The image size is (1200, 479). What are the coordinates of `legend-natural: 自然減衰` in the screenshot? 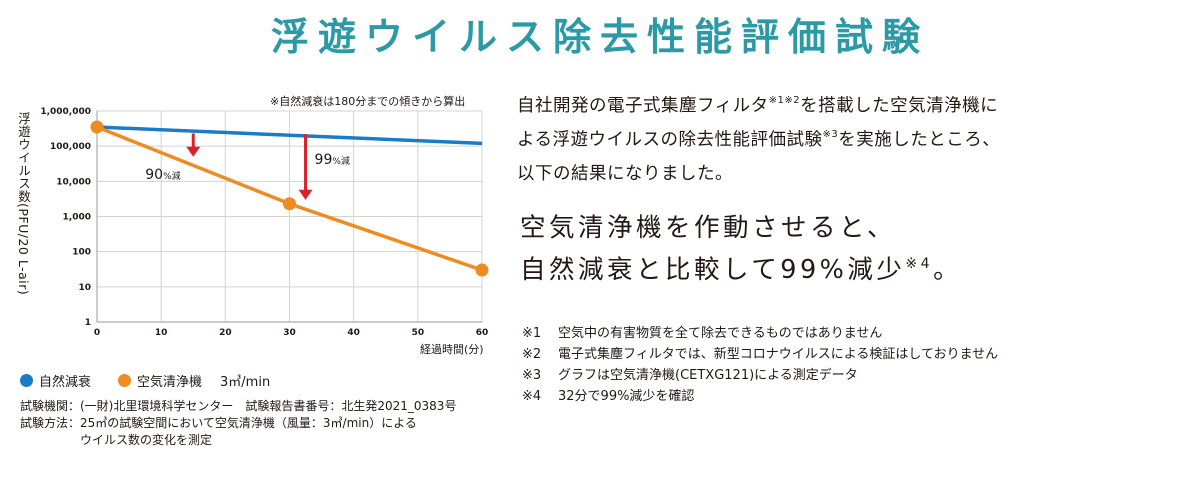 It's located at (55, 380).